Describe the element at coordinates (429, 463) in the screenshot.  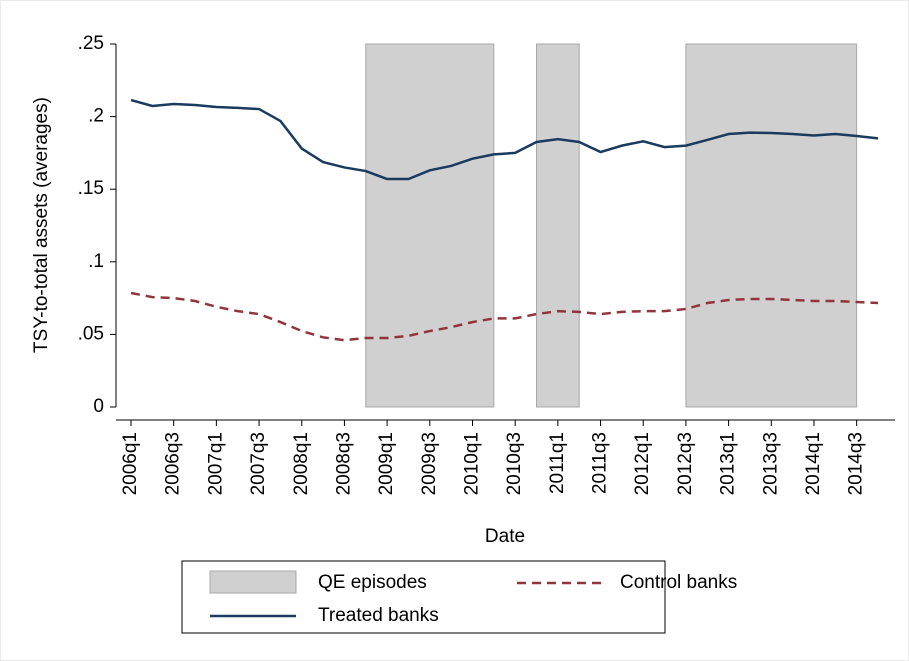
I see `x-tick-label: 2009q3` at that location.